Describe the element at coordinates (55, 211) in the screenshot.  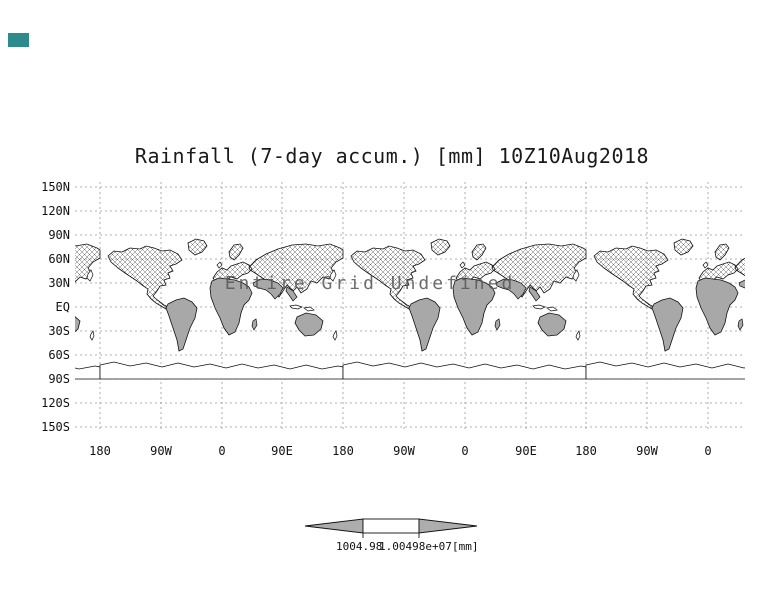
I see `lat-tick-label: 120N` at that location.